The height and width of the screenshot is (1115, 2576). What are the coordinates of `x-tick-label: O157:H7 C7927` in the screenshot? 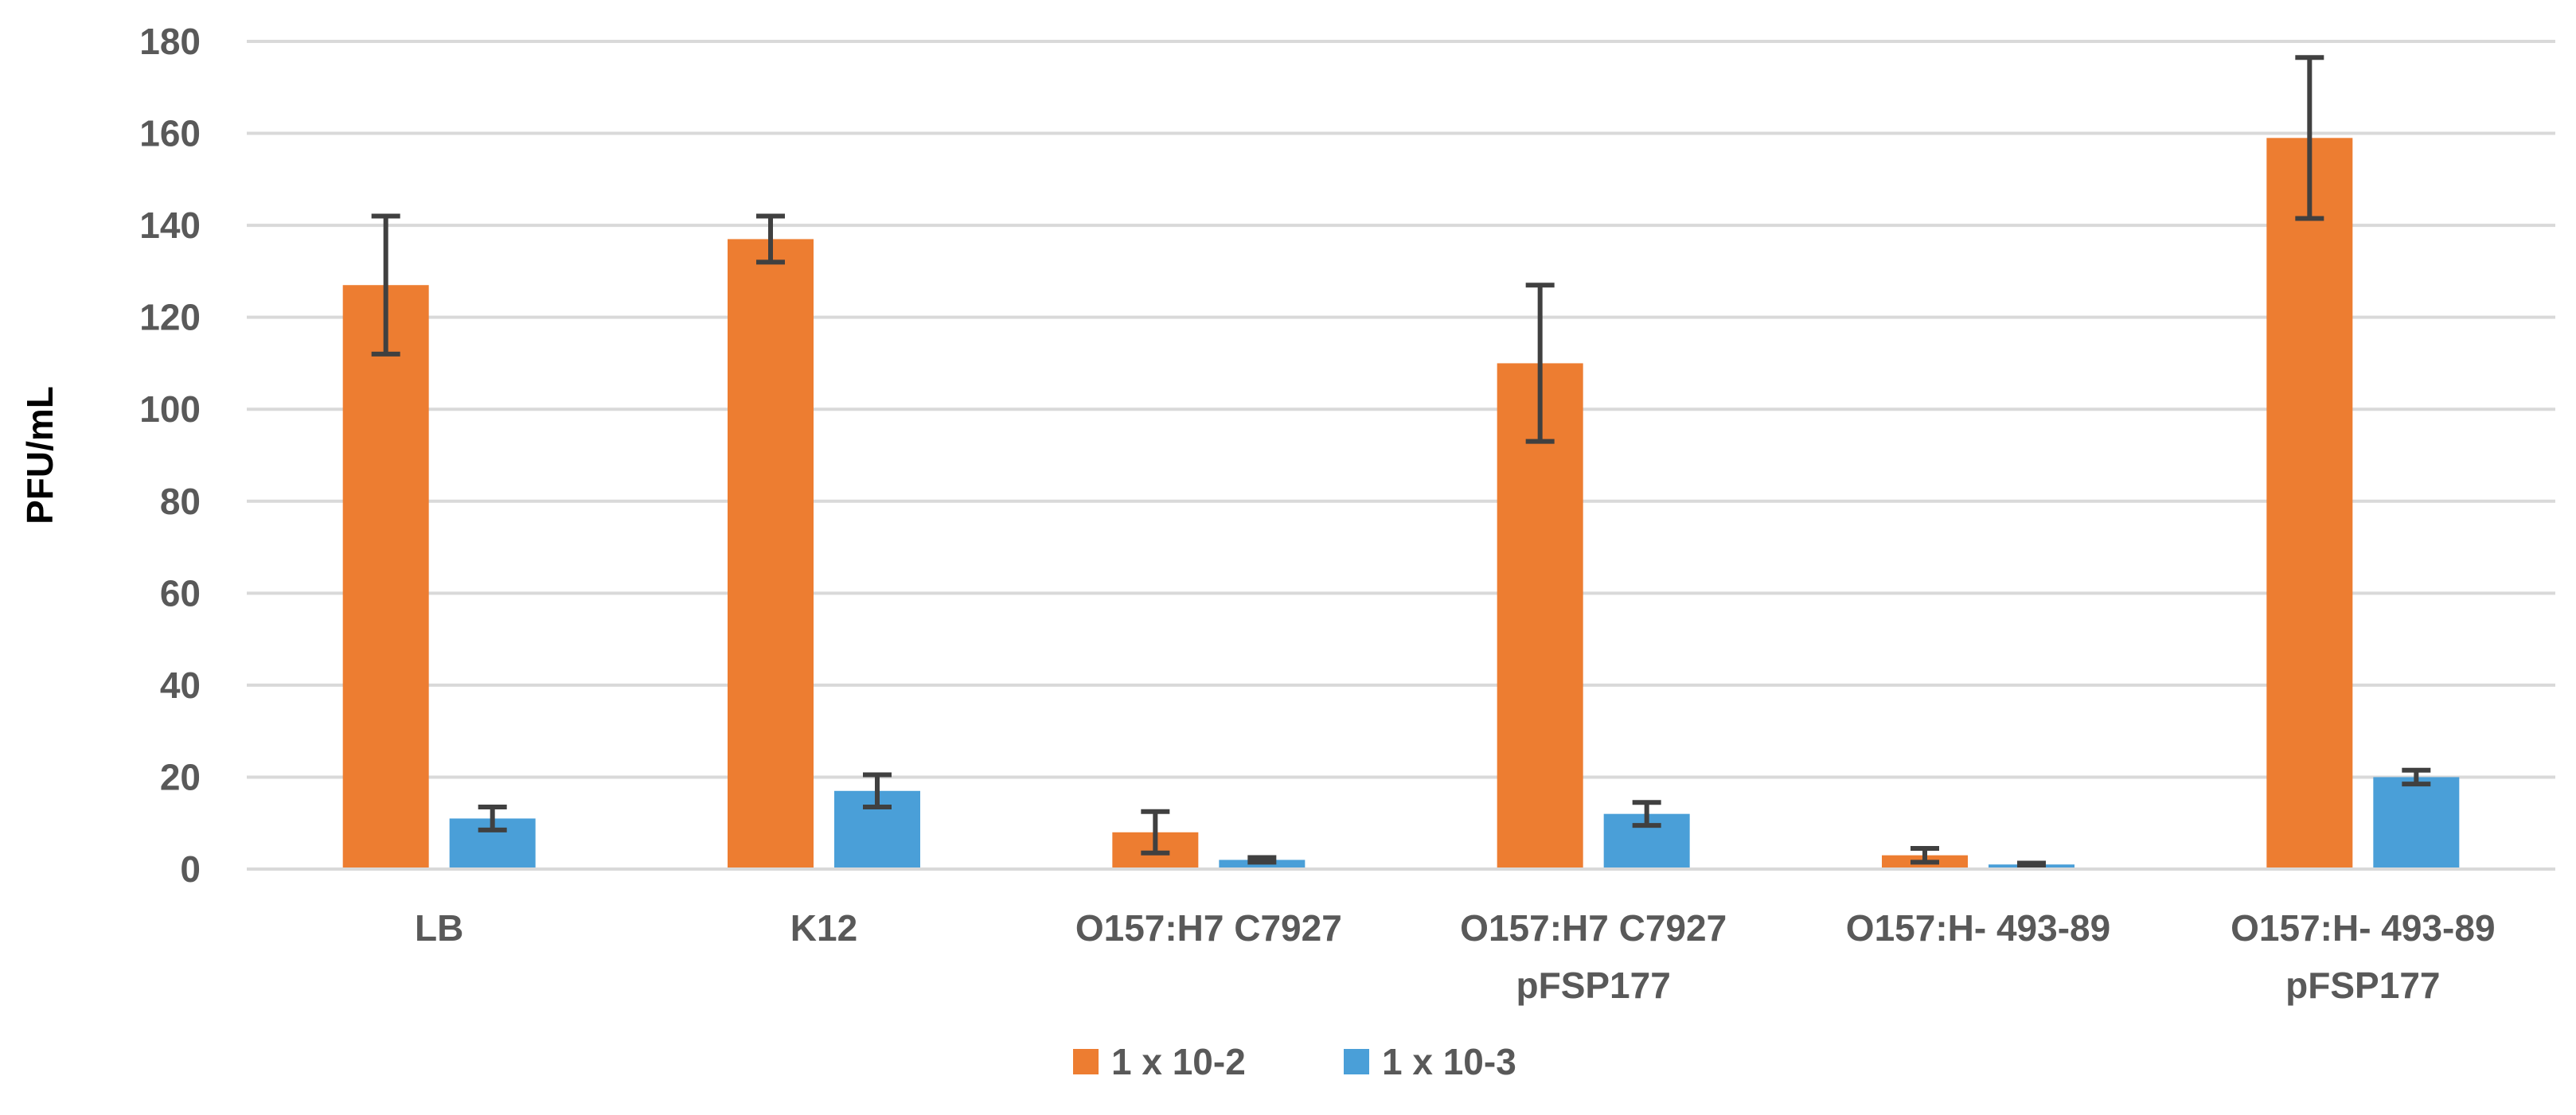 It's located at (1208, 928).